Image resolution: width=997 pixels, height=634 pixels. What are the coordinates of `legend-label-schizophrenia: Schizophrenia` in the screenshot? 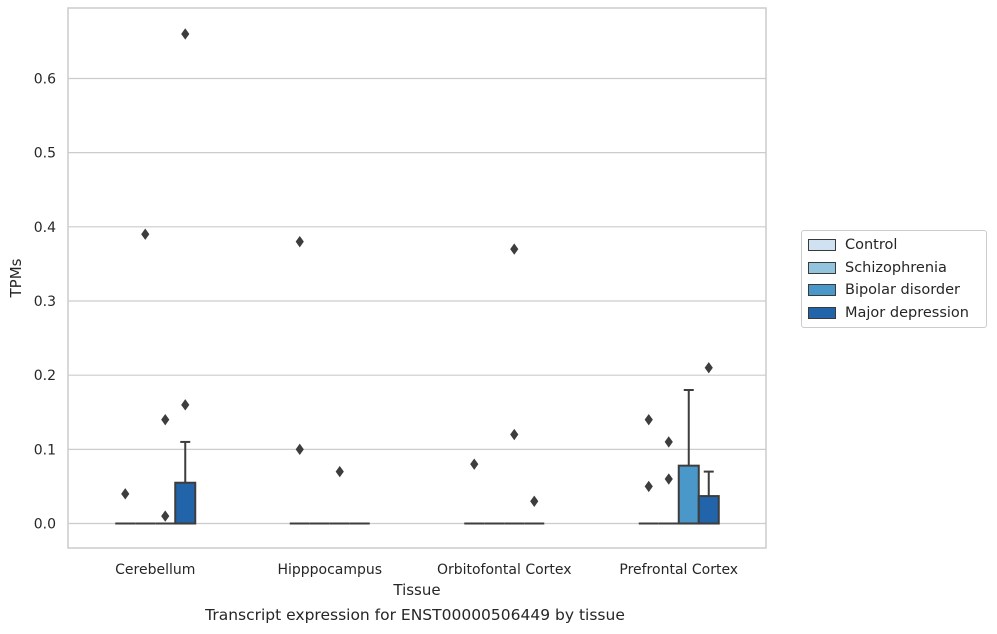 It's located at (896, 267).